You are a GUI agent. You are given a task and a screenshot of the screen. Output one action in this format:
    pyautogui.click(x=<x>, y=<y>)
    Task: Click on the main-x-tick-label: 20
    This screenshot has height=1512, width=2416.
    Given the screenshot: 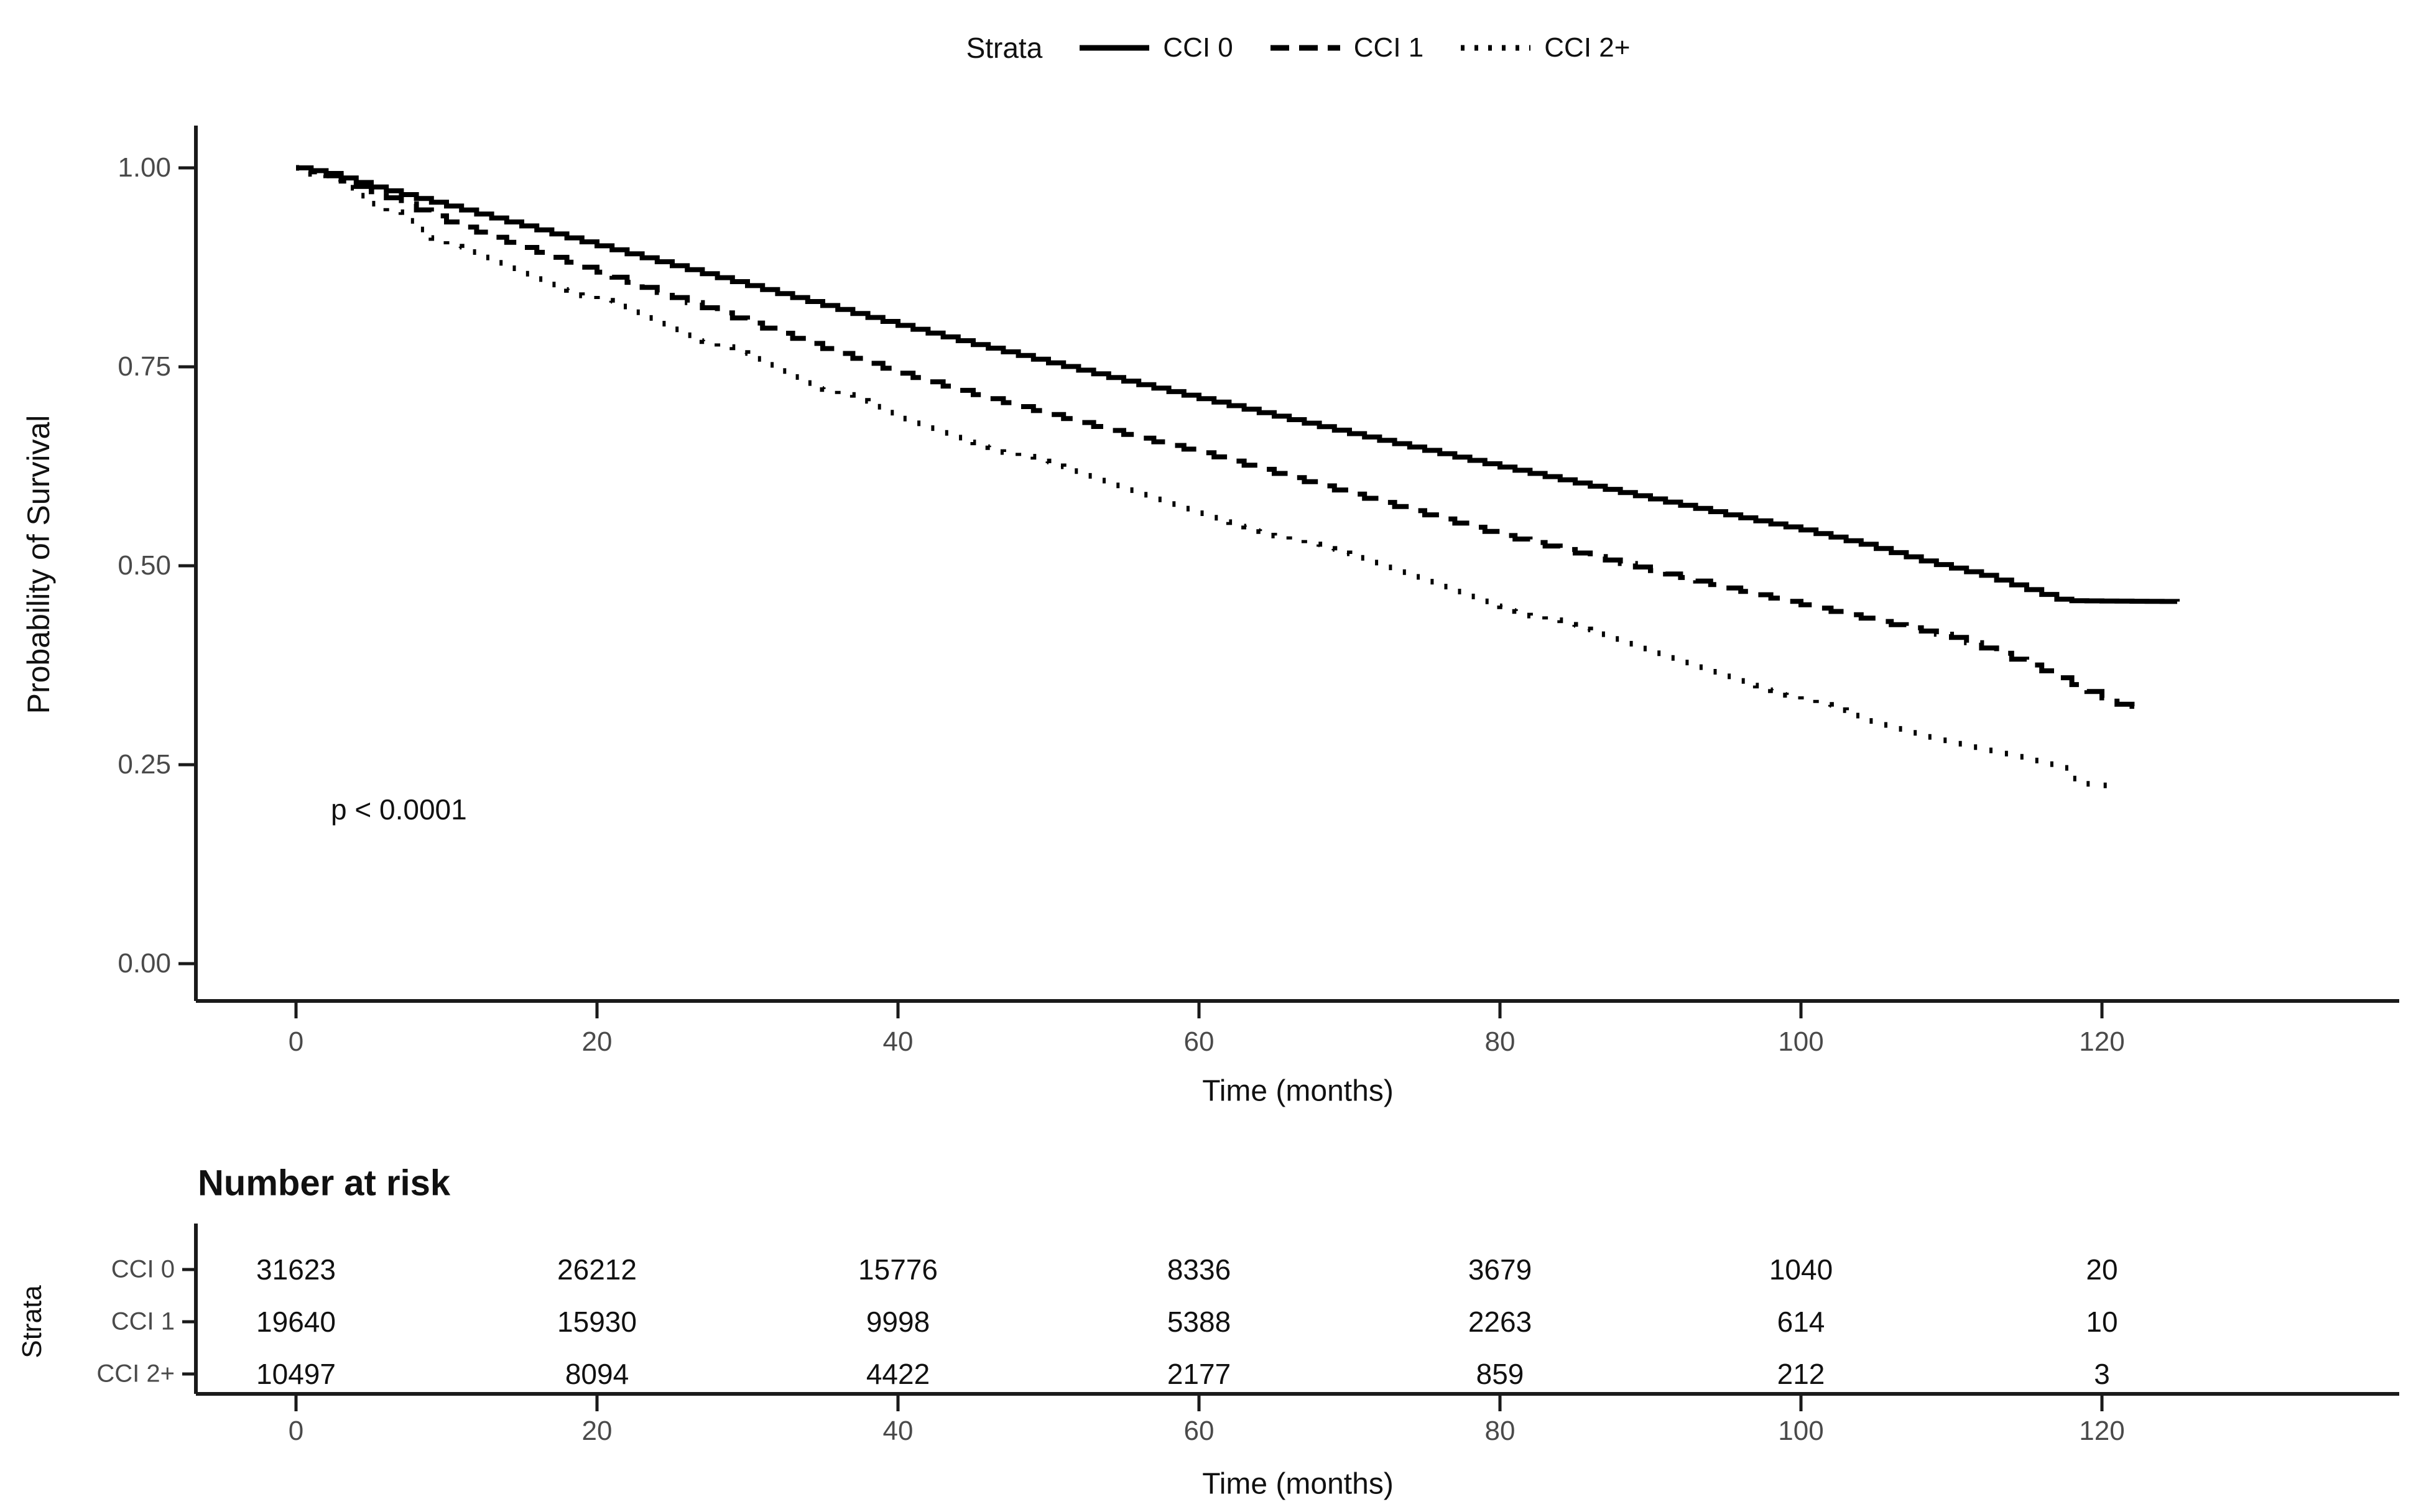 What is the action you would take?
    pyautogui.click(x=597, y=1041)
    